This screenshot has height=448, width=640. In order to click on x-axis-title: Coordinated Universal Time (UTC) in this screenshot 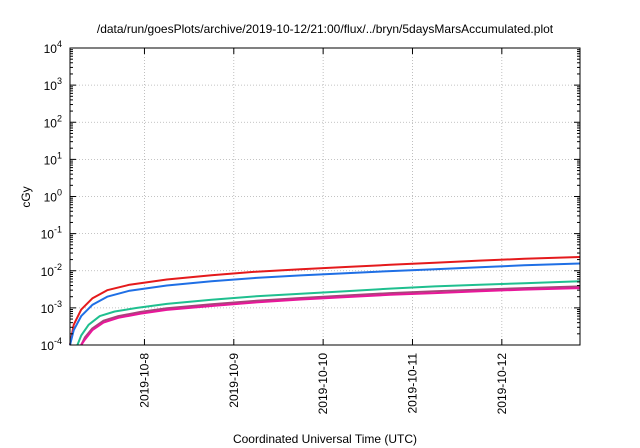, I will do `click(325, 439)`.